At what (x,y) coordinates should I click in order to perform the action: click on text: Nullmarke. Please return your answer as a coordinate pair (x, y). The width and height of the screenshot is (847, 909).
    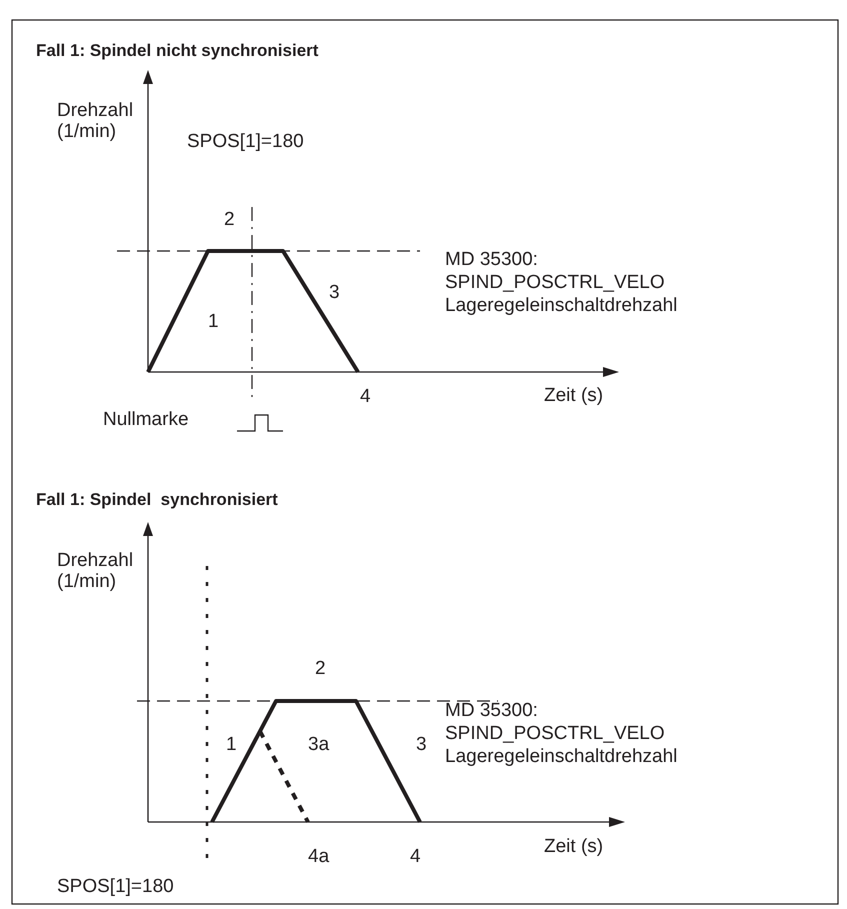
    Looking at the image, I should click on (146, 419).